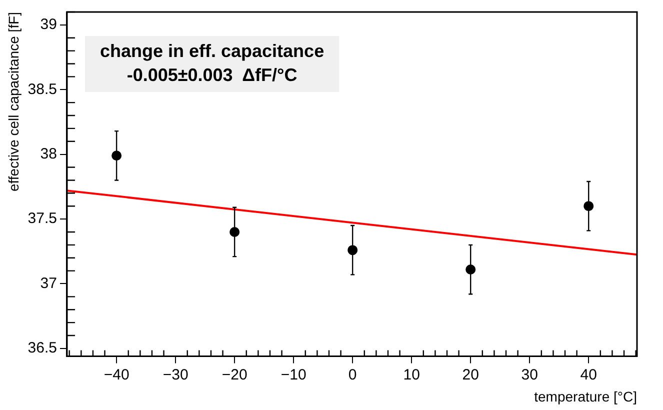 The height and width of the screenshot is (410, 663). Describe the element at coordinates (212, 74) in the screenshot. I see `annotation: -0.005±0.003 ΔfF/°C` at that location.